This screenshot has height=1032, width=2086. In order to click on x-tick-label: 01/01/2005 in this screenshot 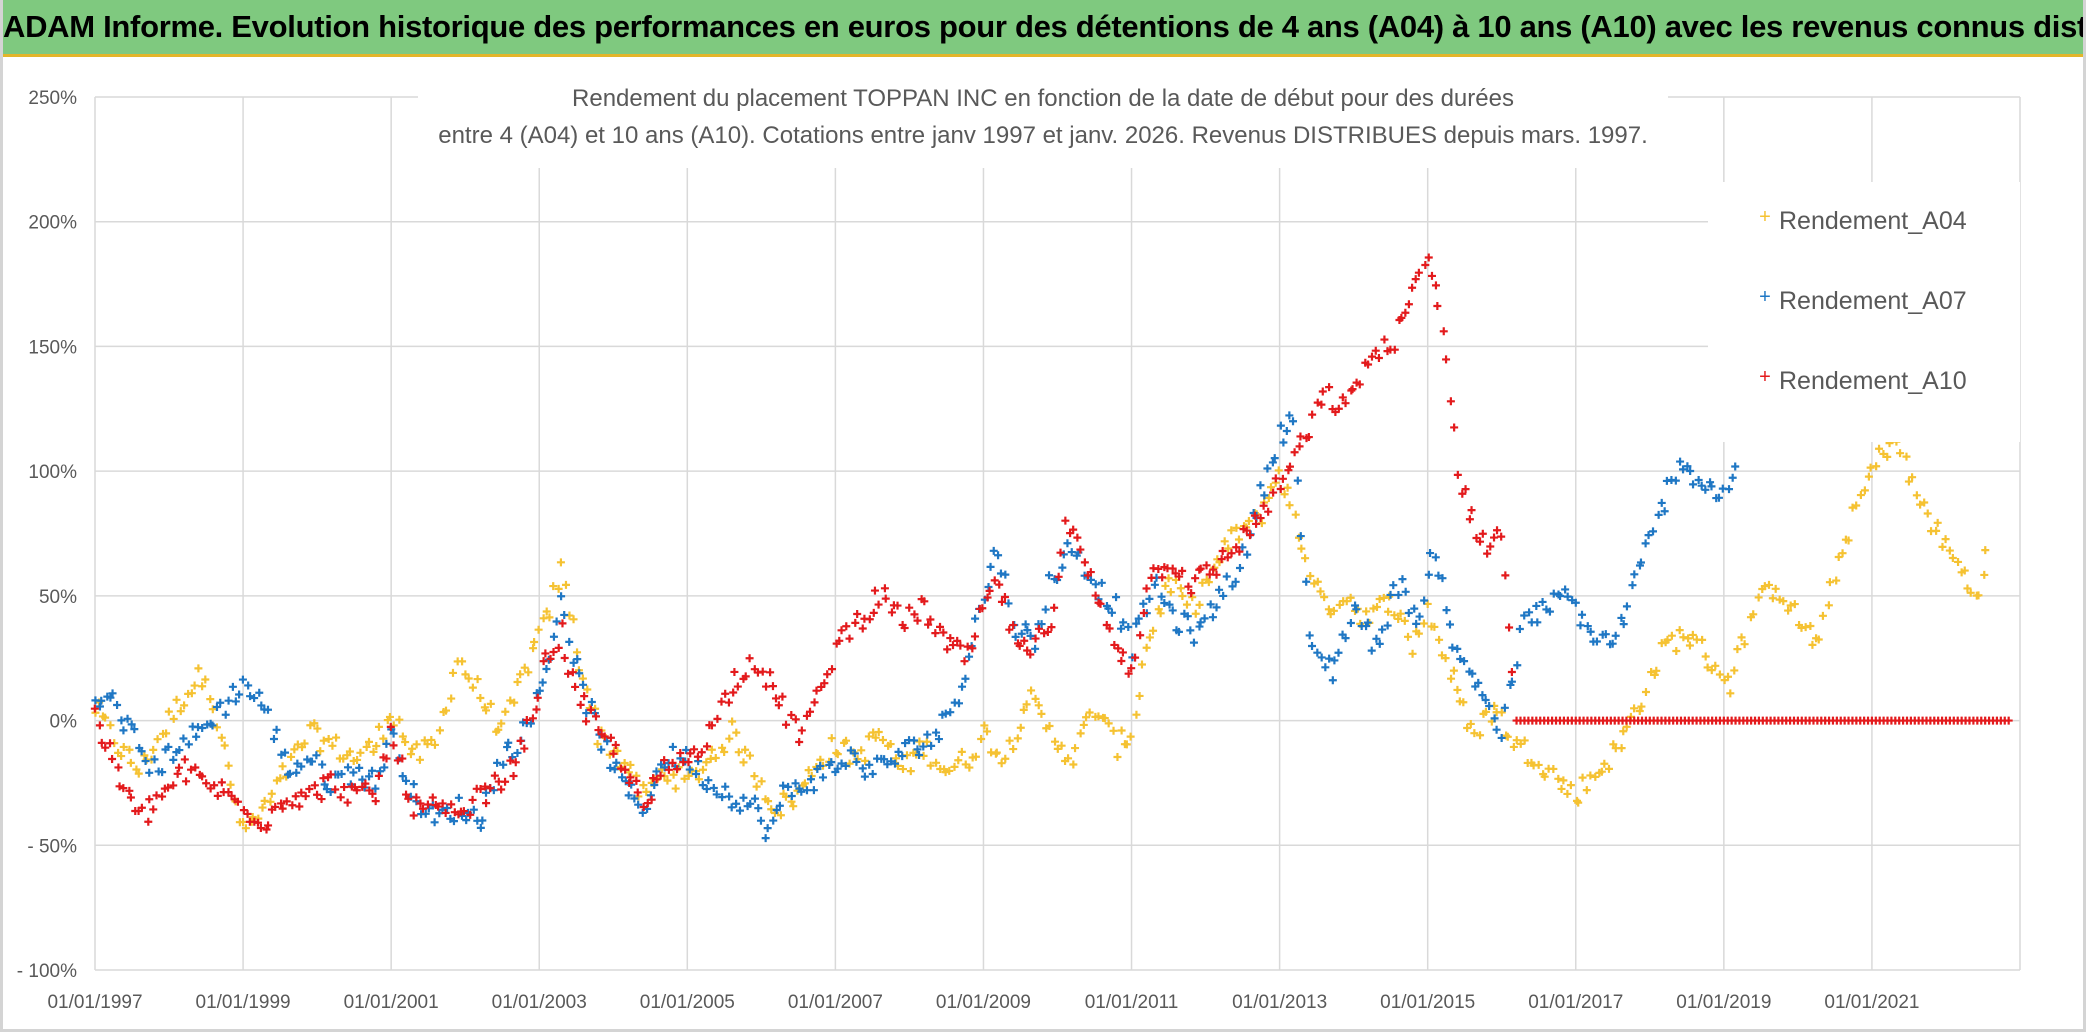, I will do `click(687, 1002)`.